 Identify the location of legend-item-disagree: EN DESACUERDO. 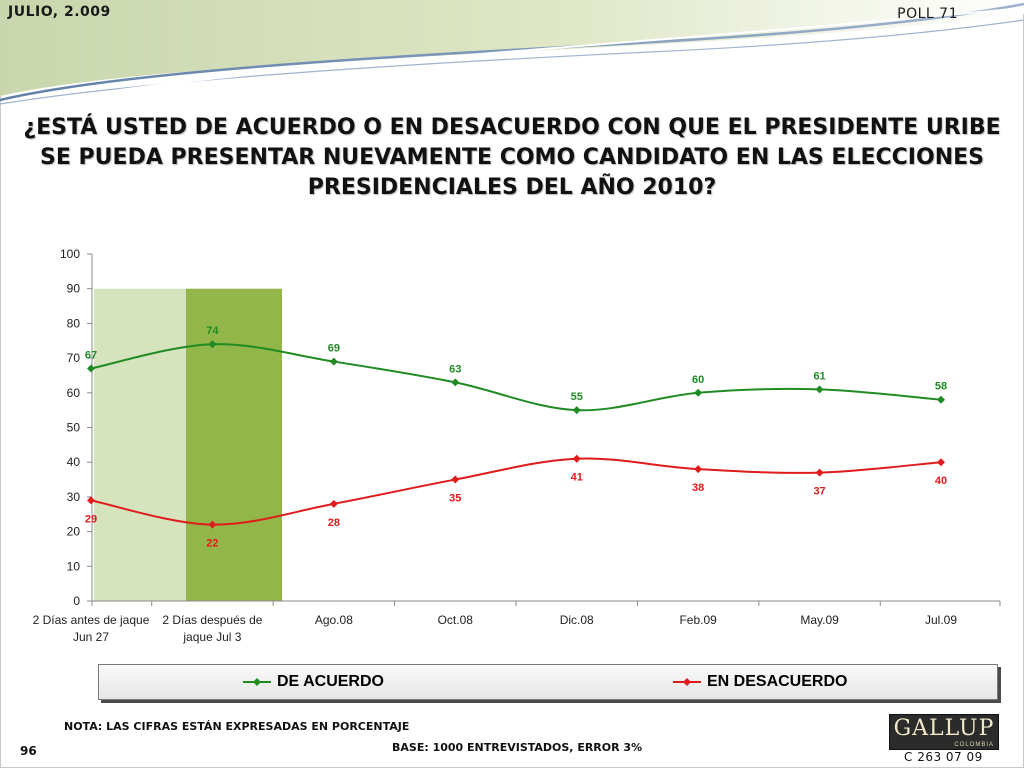
(760, 682).